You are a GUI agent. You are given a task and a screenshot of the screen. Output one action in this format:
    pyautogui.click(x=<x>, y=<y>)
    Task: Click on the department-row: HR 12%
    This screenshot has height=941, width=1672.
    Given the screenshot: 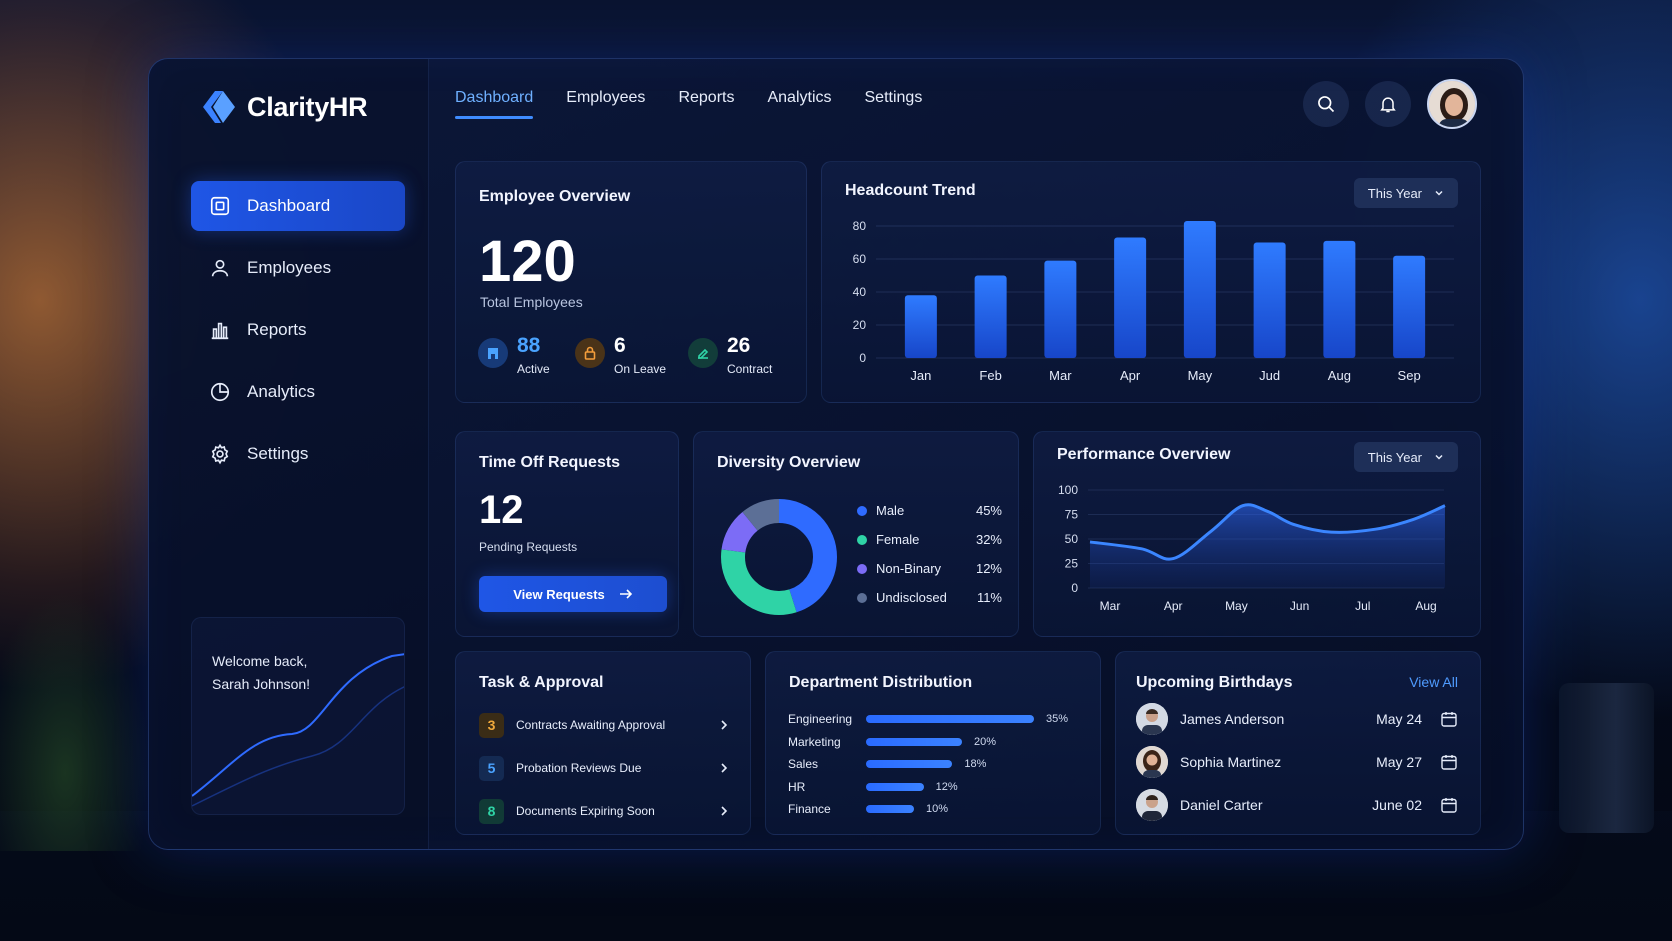 What is the action you would take?
    pyautogui.click(x=873, y=787)
    